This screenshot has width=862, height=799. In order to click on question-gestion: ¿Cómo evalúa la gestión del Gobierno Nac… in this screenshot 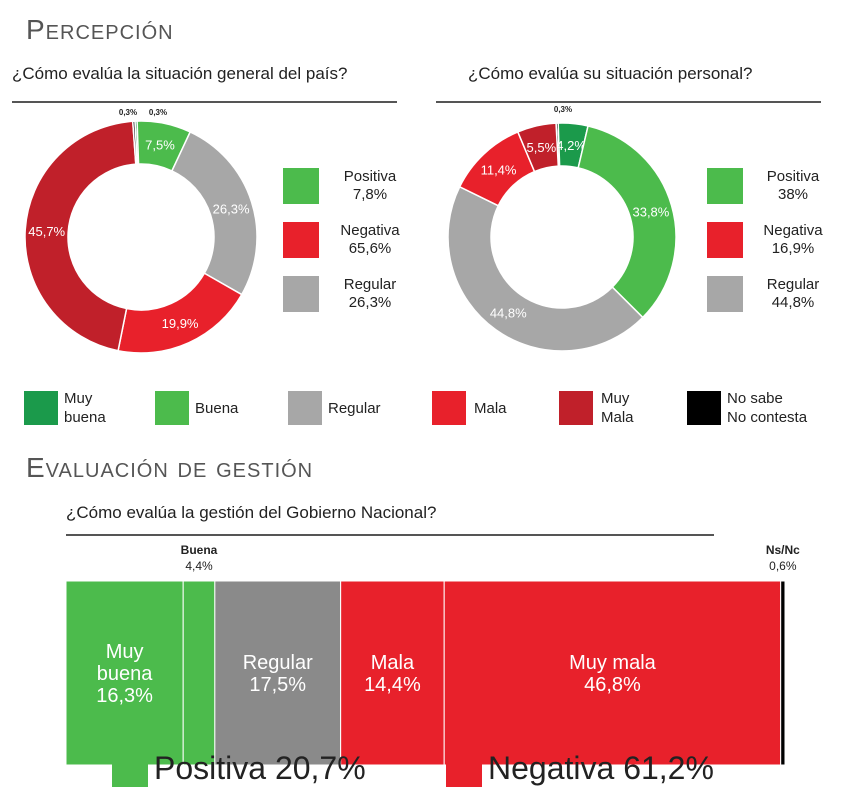, I will do `click(251, 512)`.